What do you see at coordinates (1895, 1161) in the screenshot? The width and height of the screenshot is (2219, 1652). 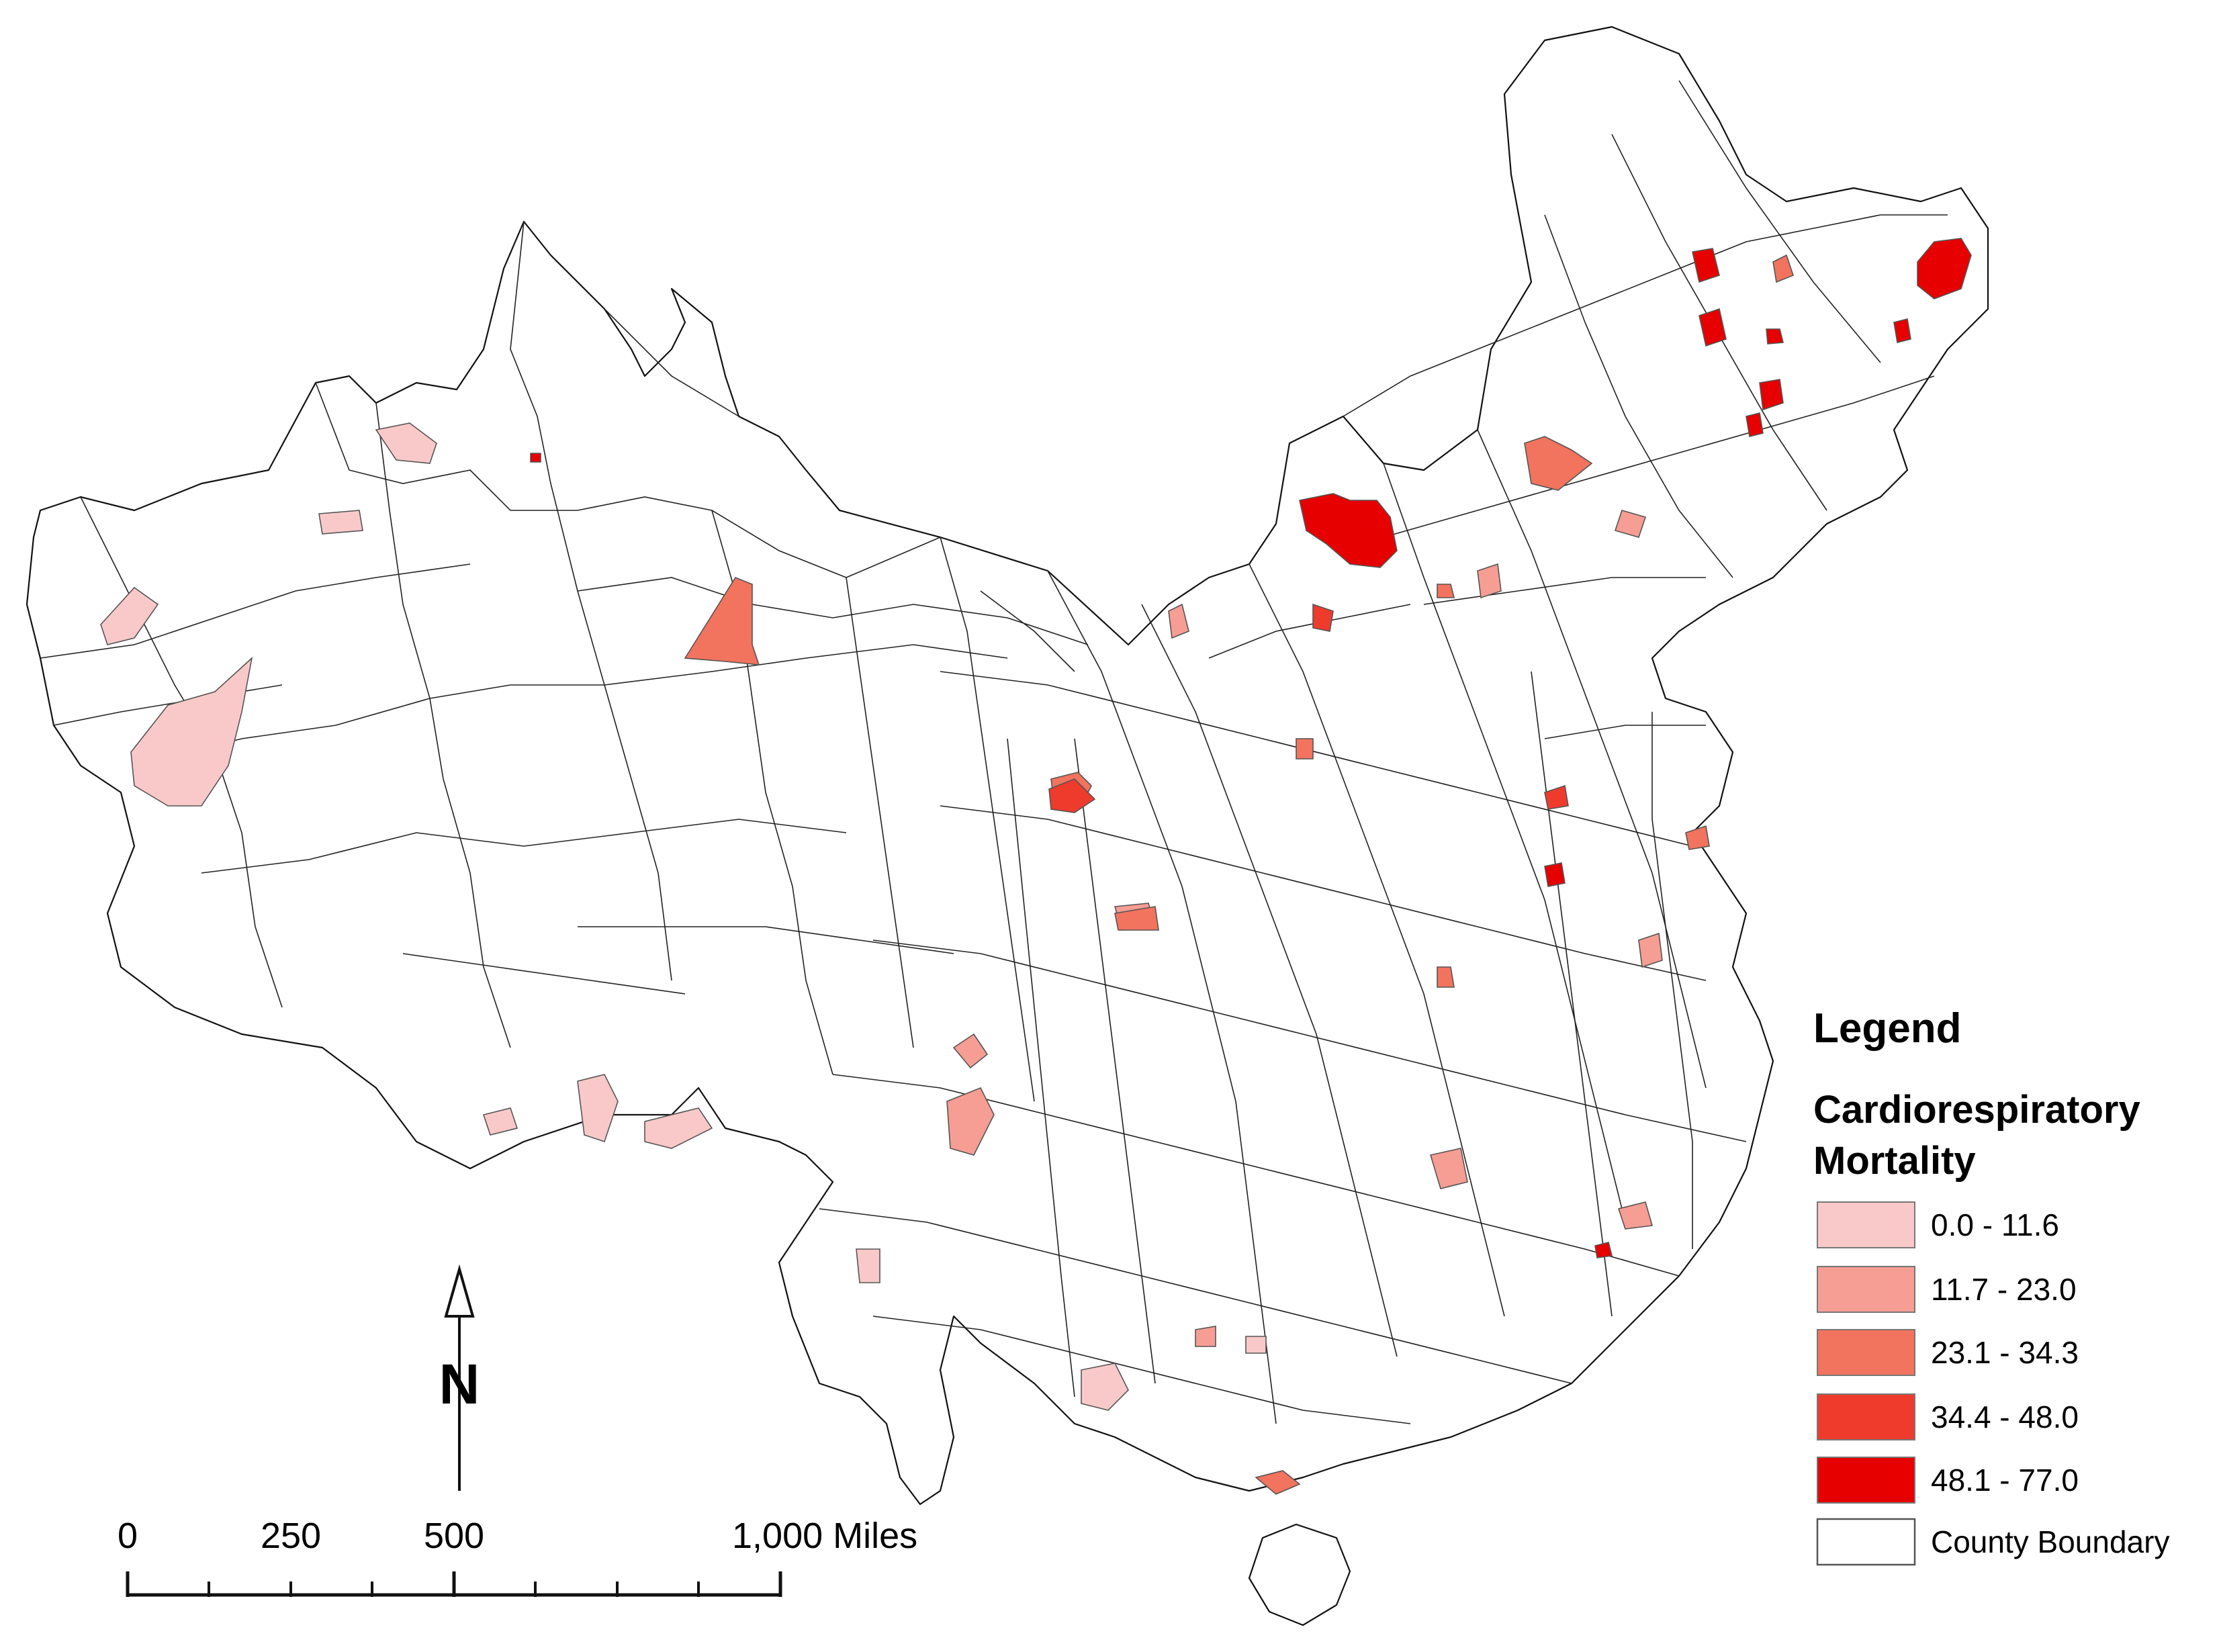 I see `legend-subtitle-line2: Mortality` at bounding box center [1895, 1161].